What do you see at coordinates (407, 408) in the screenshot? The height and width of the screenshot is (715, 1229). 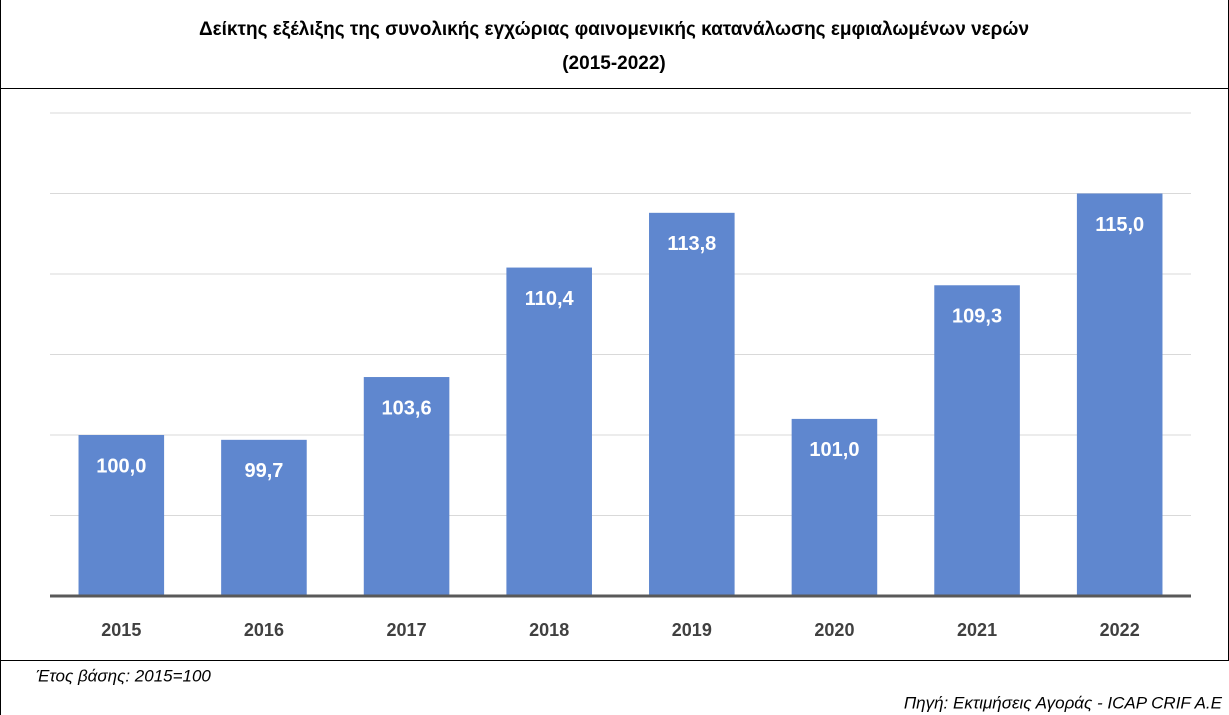 I see `value-label: 103,6` at bounding box center [407, 408].